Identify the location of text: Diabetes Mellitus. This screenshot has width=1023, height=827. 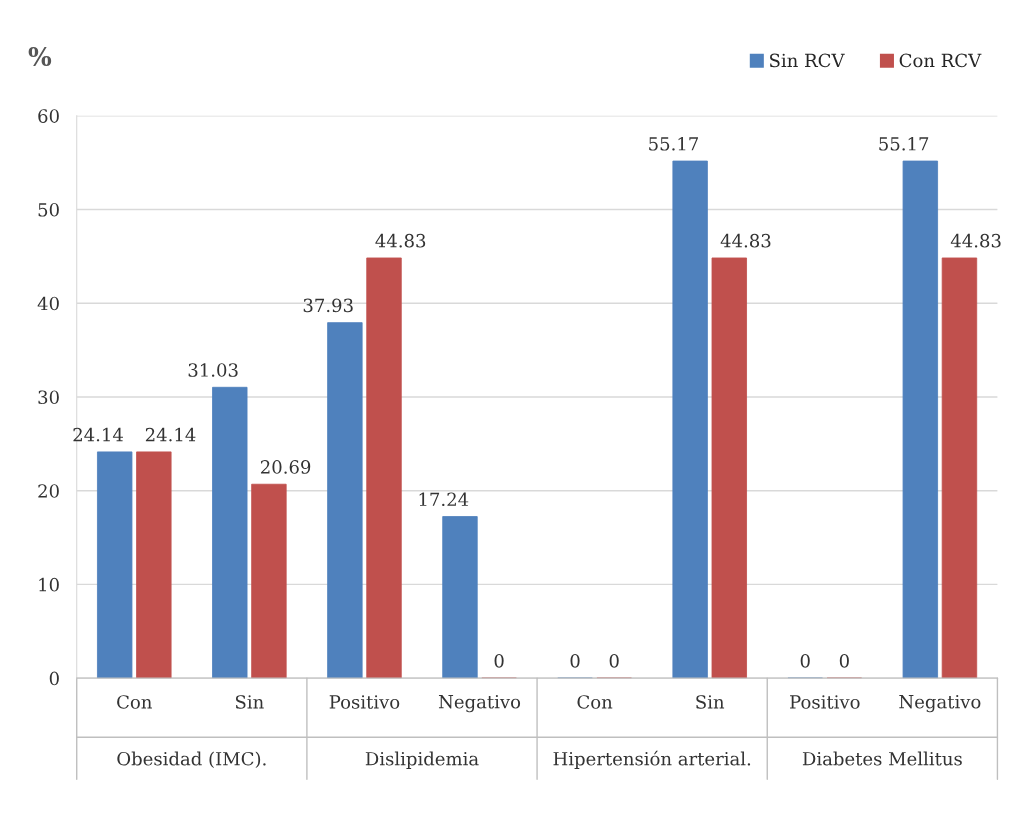
(882, 758).